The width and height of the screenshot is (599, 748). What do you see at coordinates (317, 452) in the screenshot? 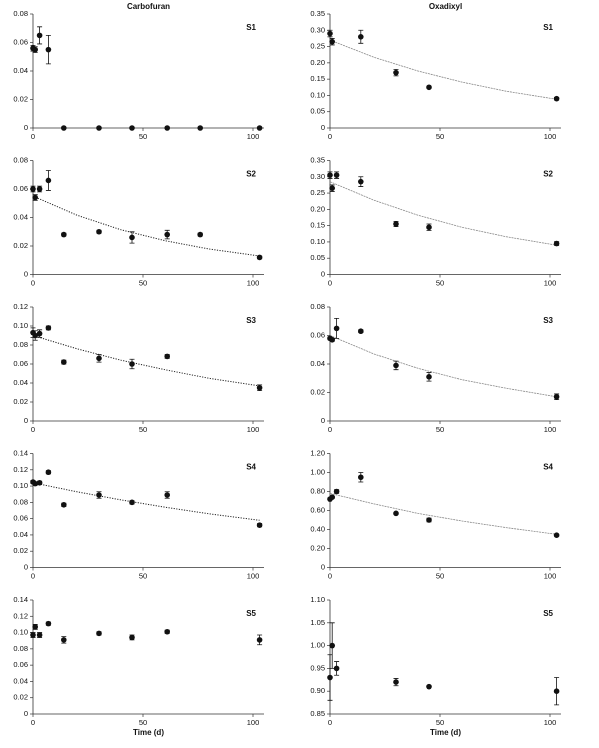
I see `y-tick-label: 1.20` at bounding box center [317, 452].